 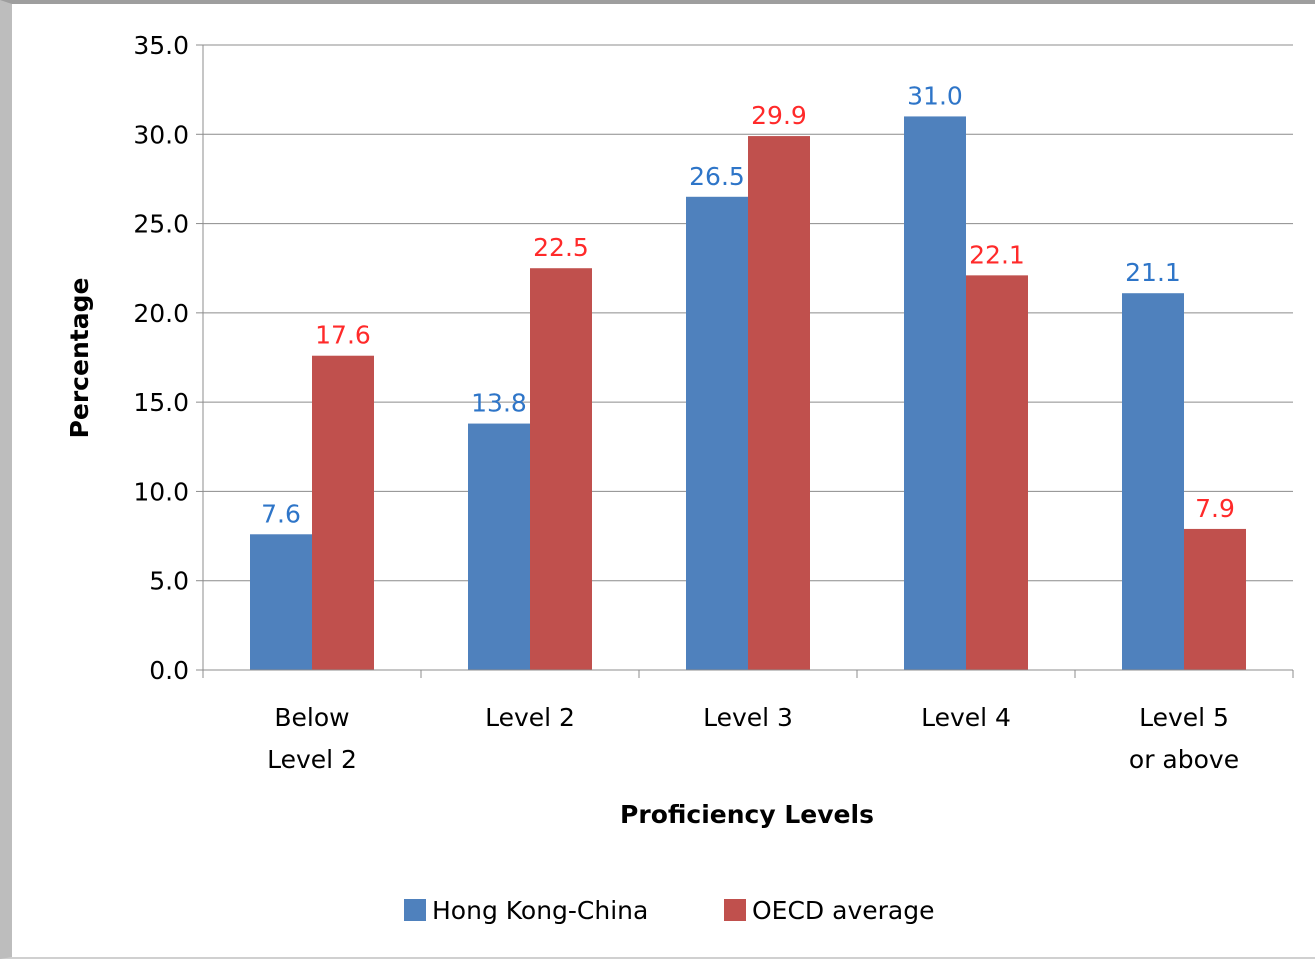 What do you see at coordinates (161, 491) in the screenshot?
I see `y-tick-label: 10.0` at bounding box center [161, 491].